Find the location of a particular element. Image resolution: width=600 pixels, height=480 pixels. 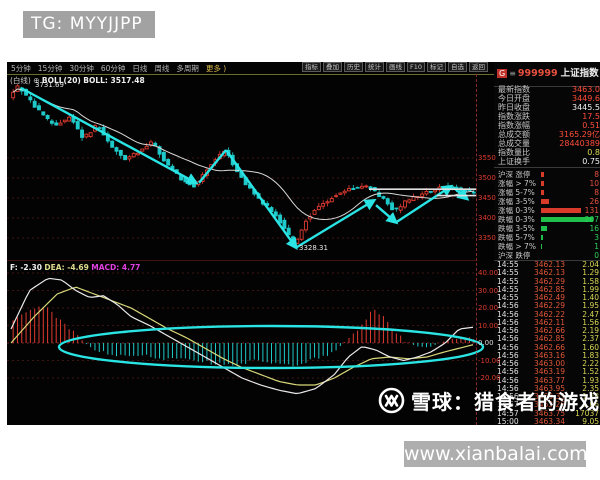

period-tab: 15分钟 is located at coordinates (50, 68).